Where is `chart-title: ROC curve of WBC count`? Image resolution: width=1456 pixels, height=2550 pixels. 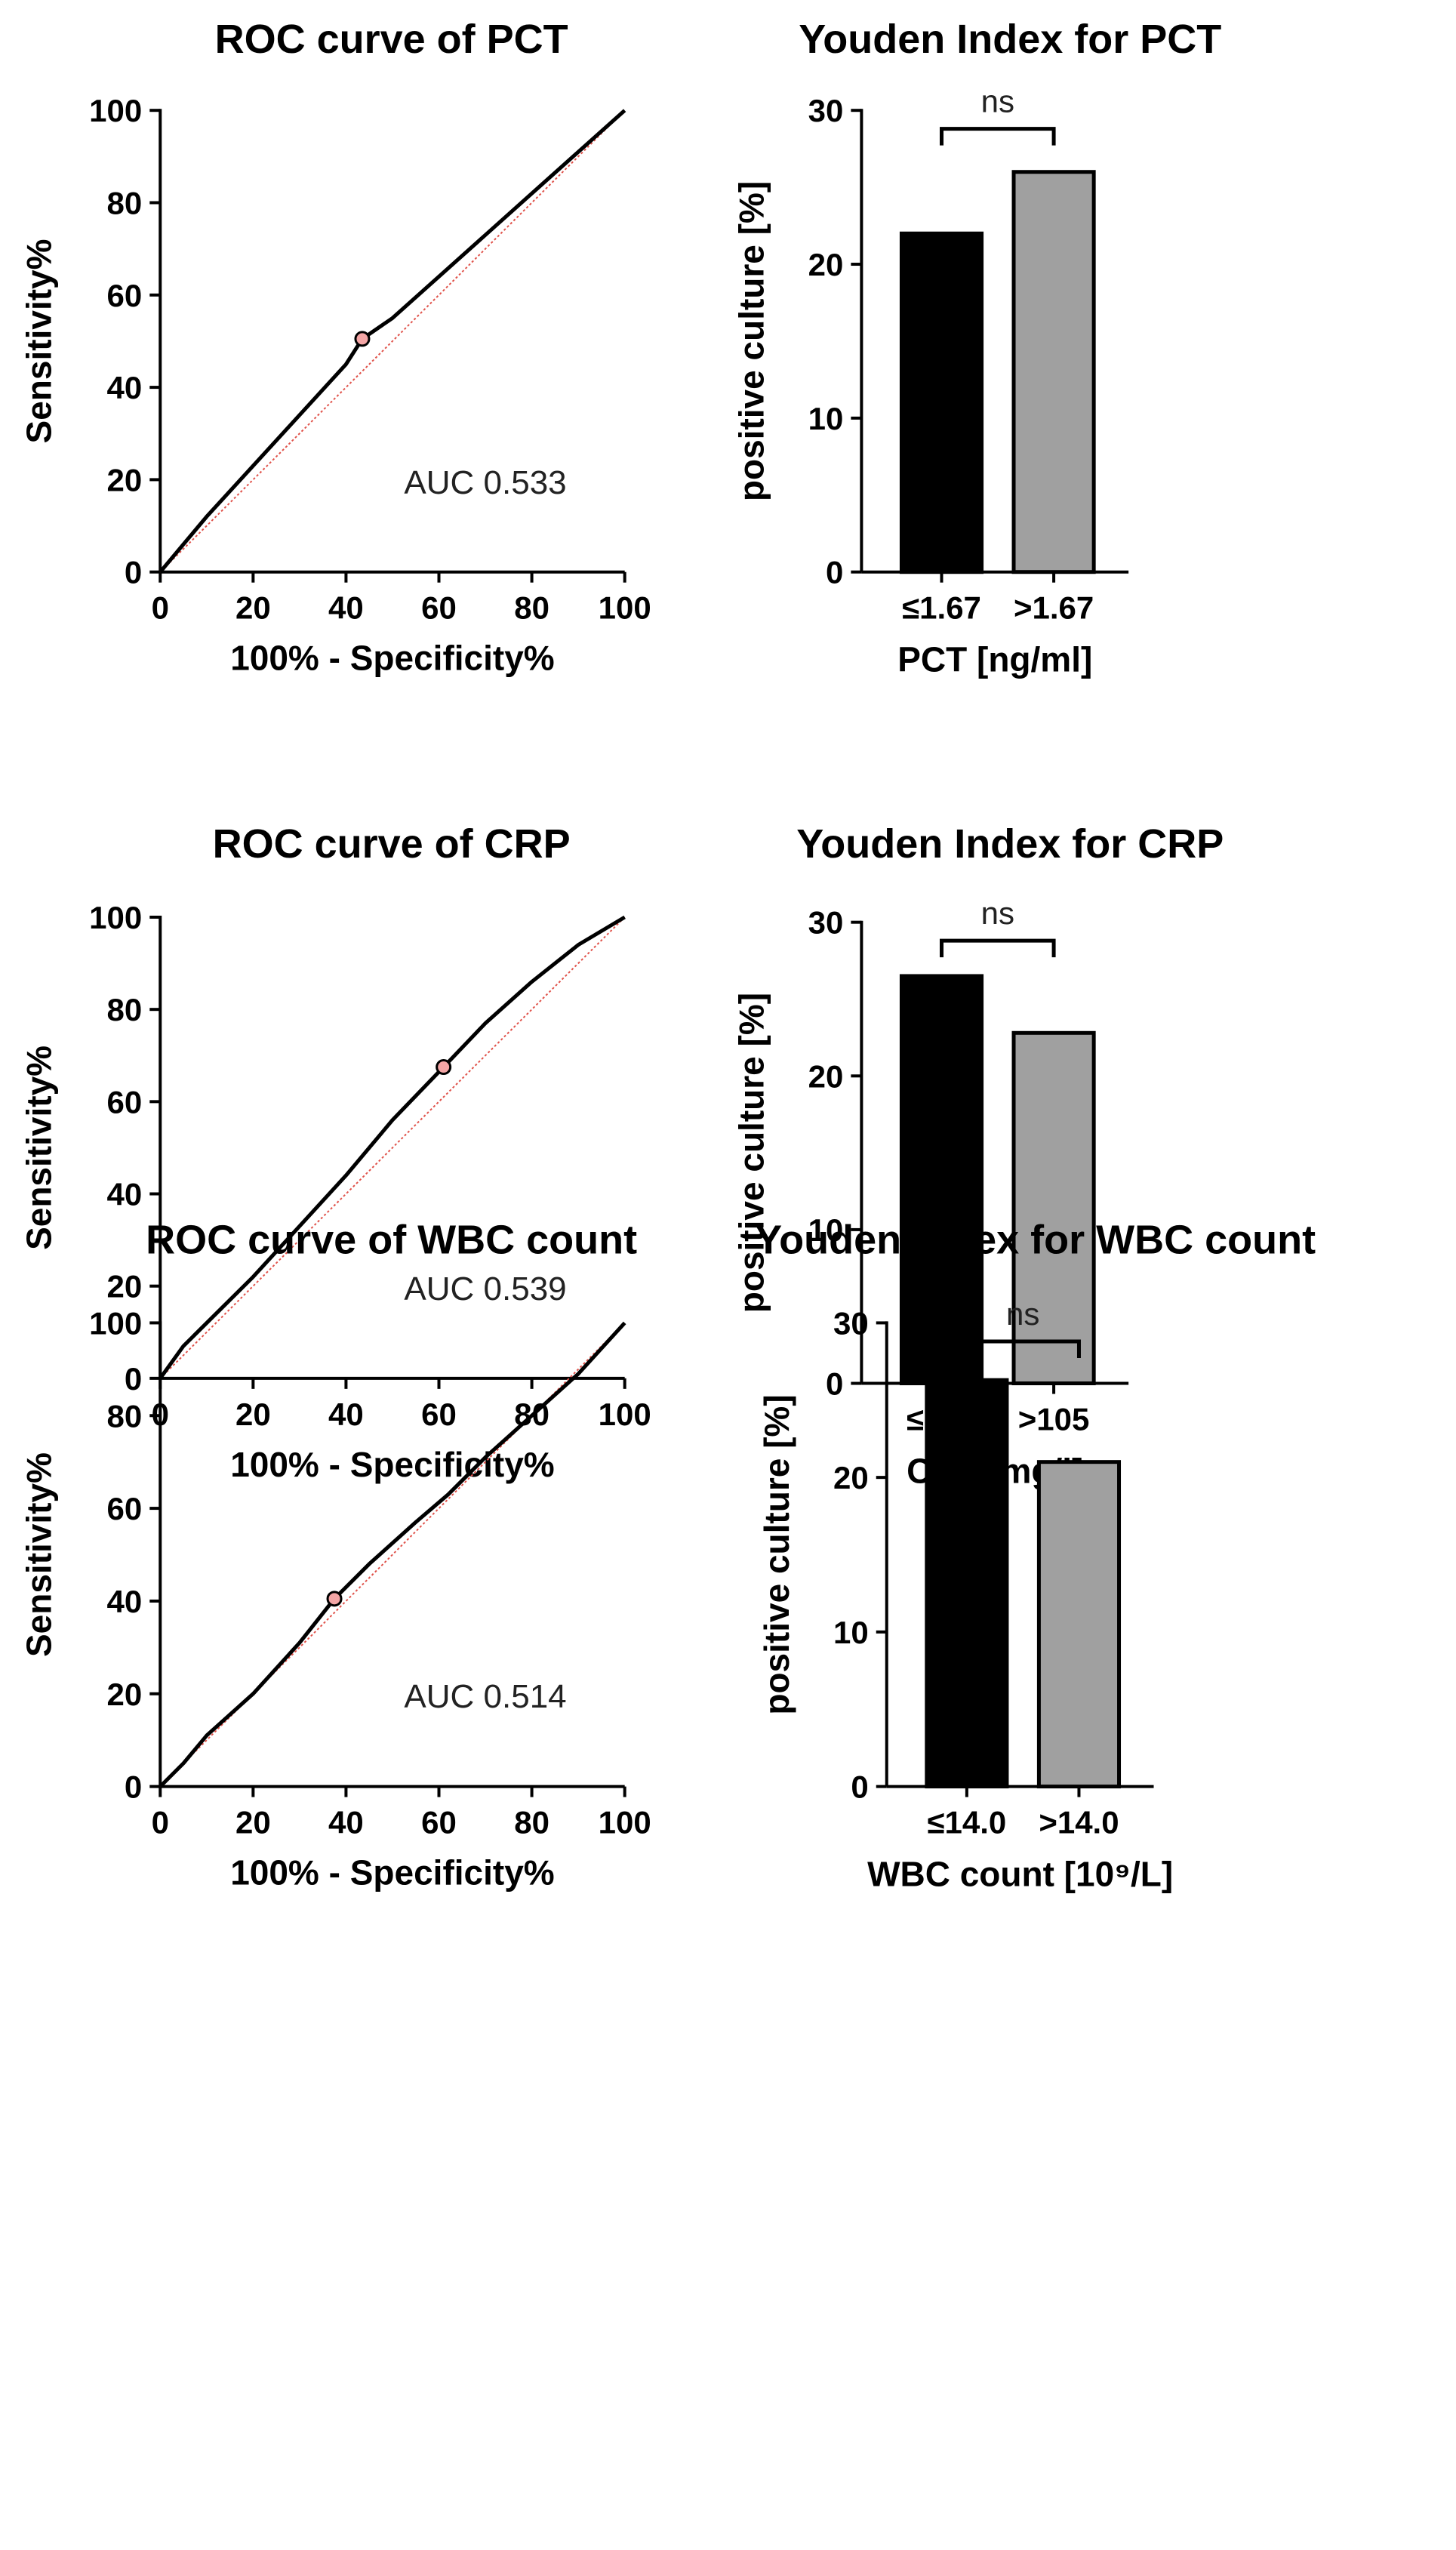
chart-title: ROC curve of WBC count is located at coordinates (391, 1239).